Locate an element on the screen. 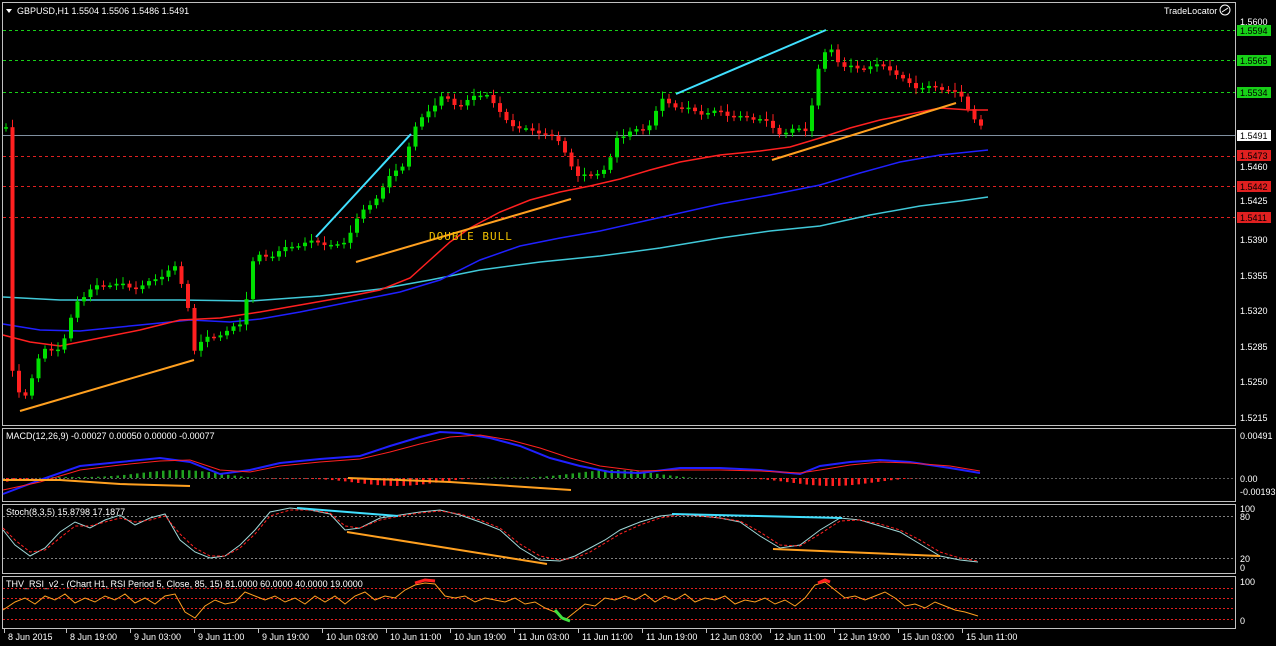 The height and width of the screenshot is (646, 1276). price-tick: 1.5215 is located at coordinates (1254, 418).